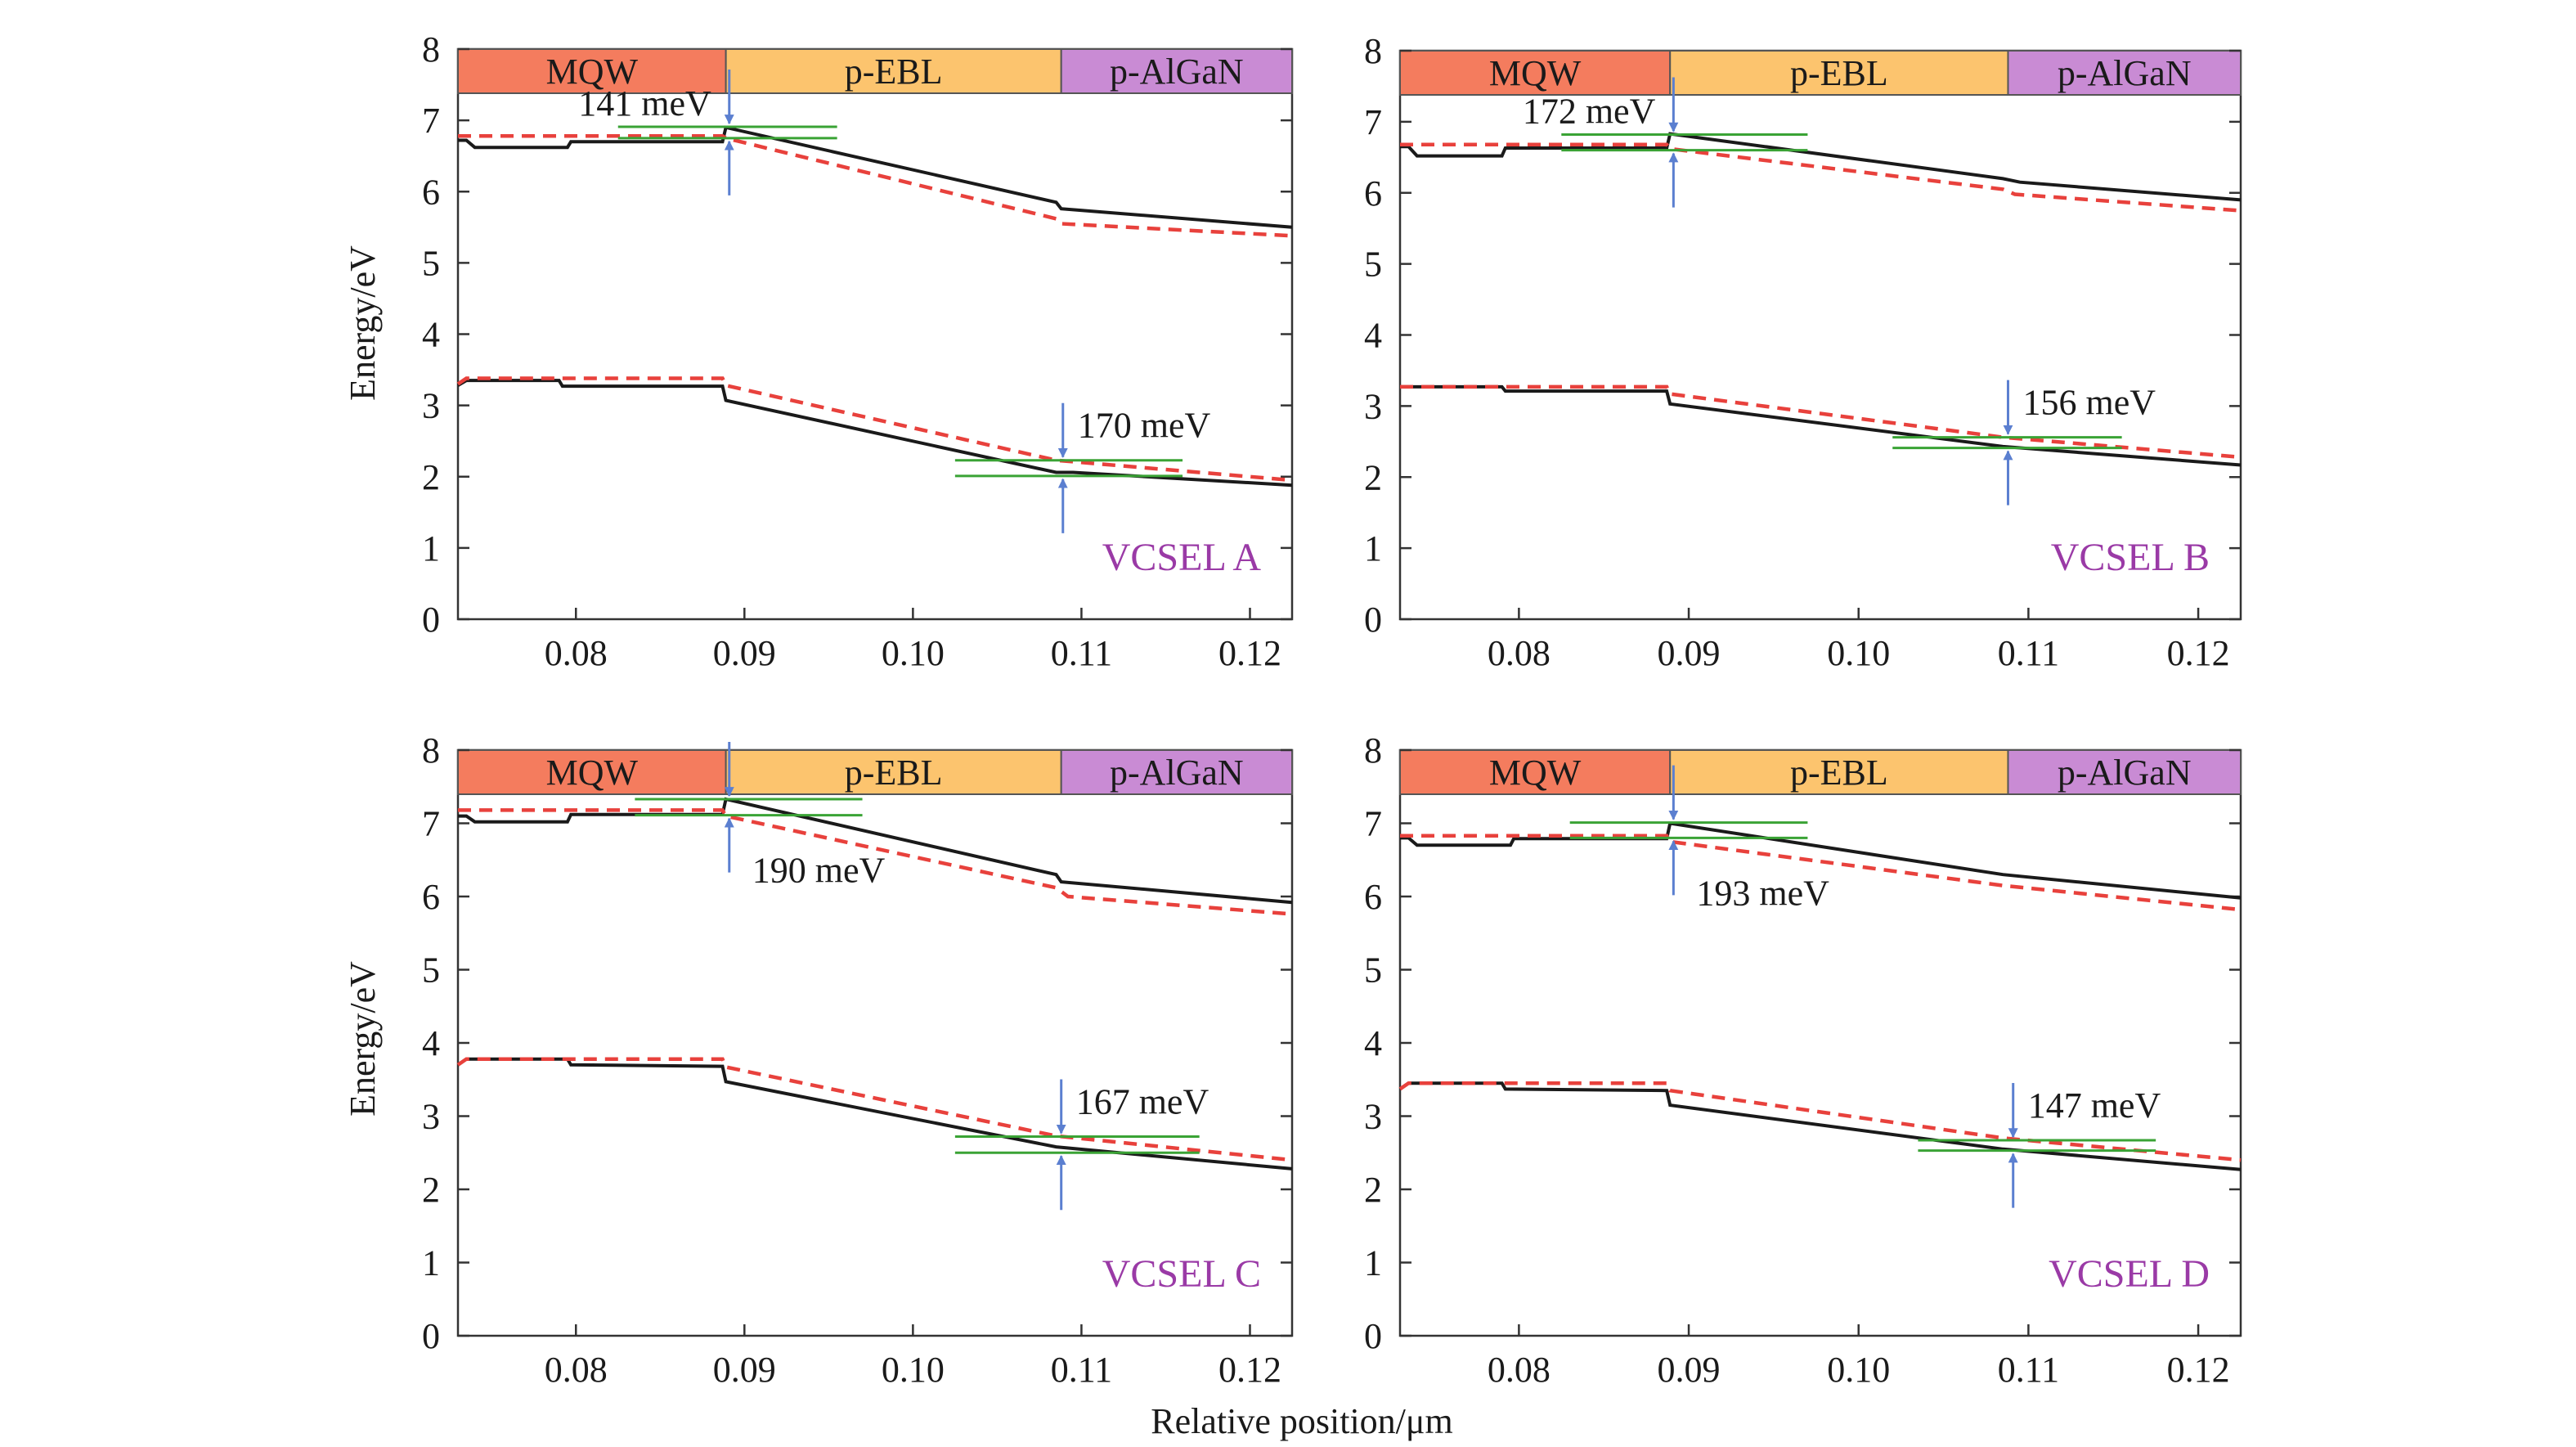 The image size is (2576, 1447). I want to click on barrier-label: 147 meV, so click(2095, 1105).